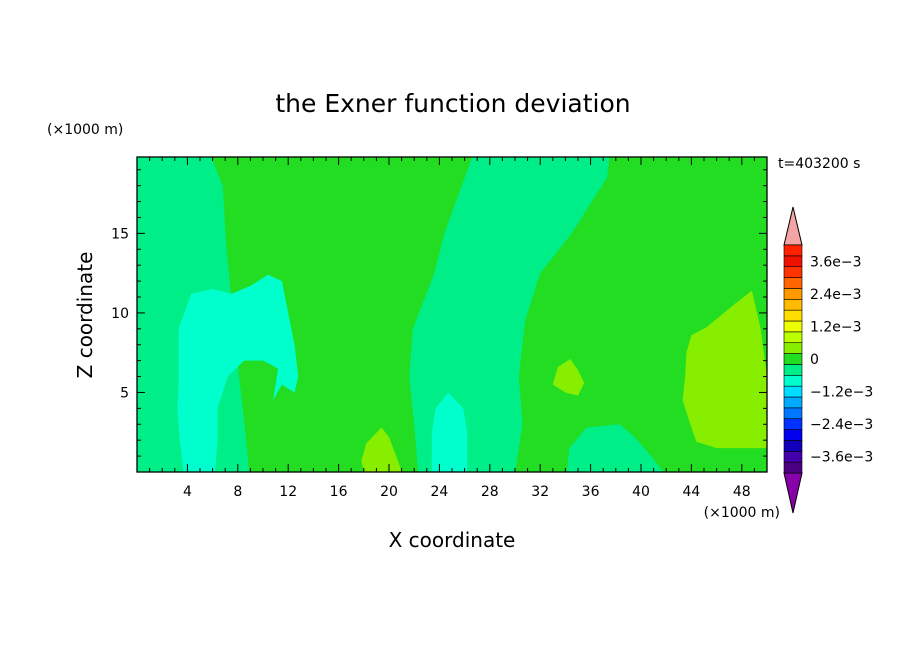 The image size is (904, 654). What do you see at coordinates (381, 449) in the screenshot?
I see `contour-region-bottom-center-patch-slightly-positive` at bounding box center [381, 449].